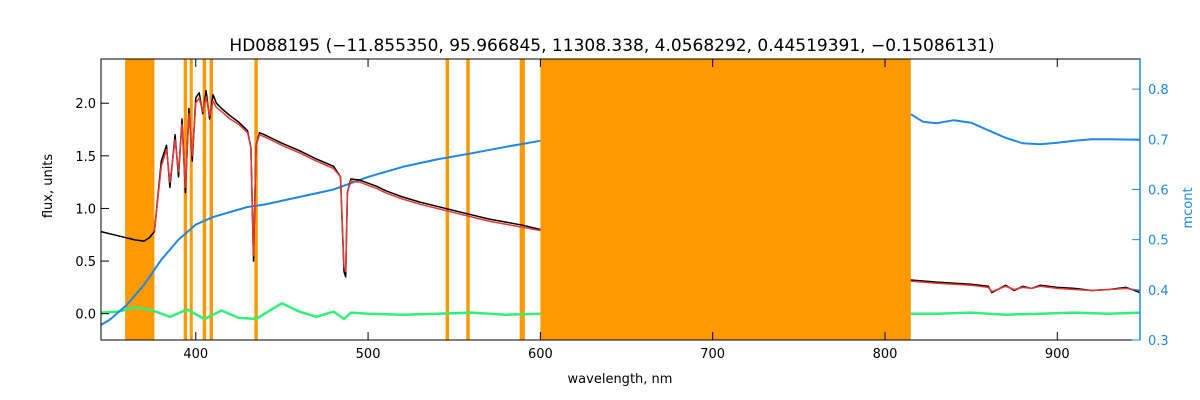 This screenshot has height=400, width=1200. Describe the element at coordinates (368, 354) in the screenshot. I see `x-tick-label-1: 500` at that location.